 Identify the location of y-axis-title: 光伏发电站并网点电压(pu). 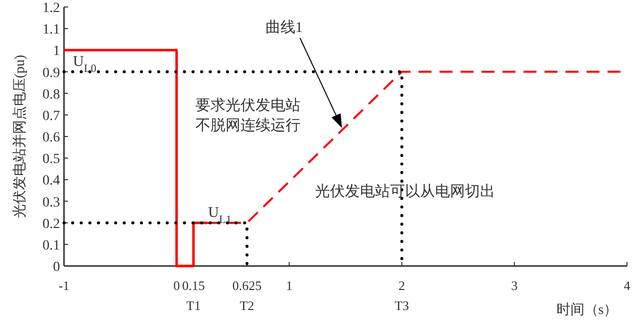
(20, 136).